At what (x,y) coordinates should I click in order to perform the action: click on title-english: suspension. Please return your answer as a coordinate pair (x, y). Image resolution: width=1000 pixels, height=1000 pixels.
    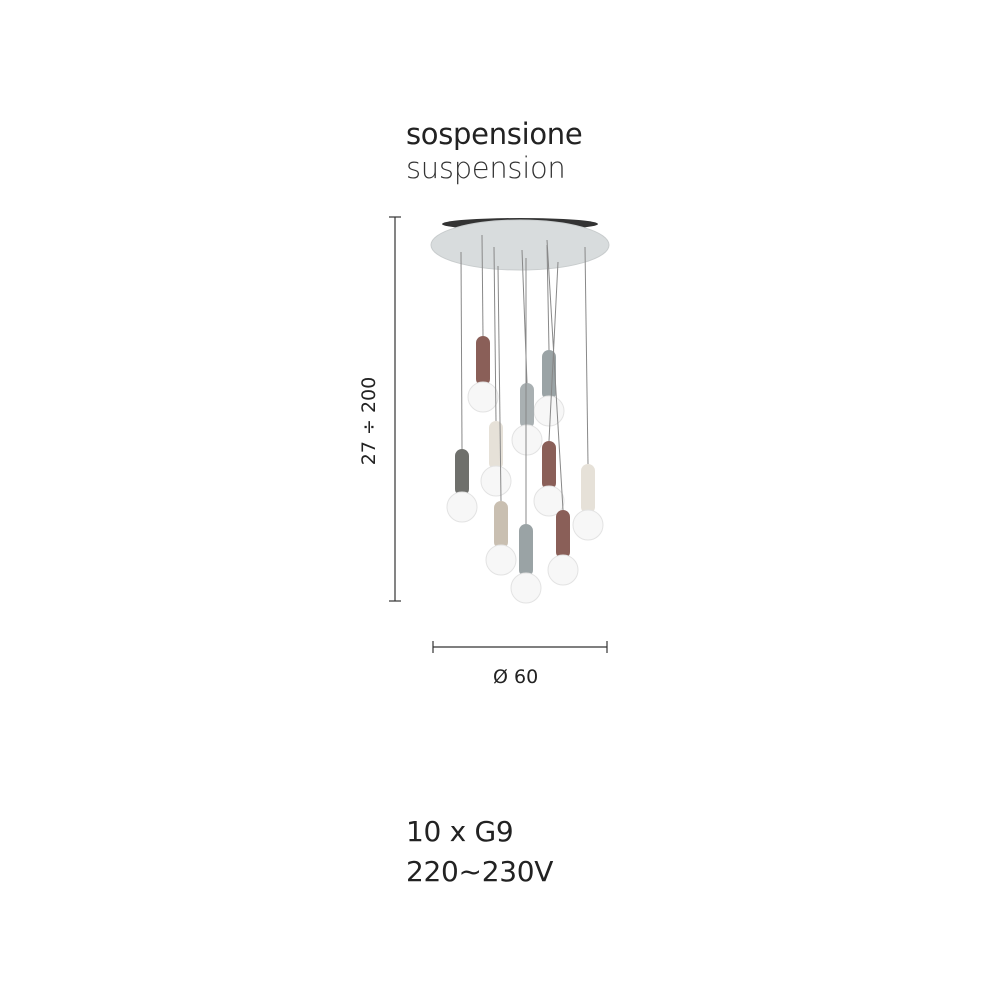
    Looking at the image, I should click on (486, 168).